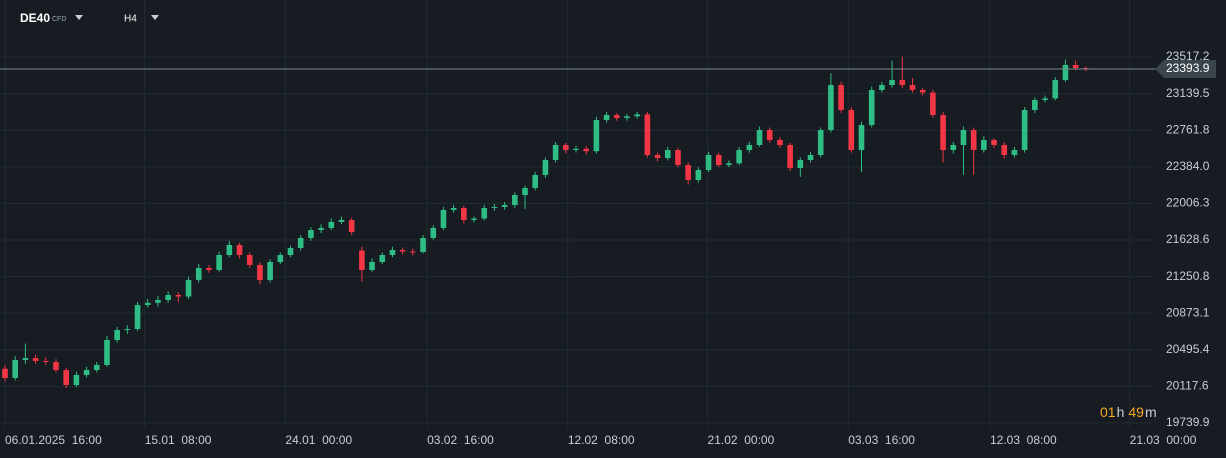  What do you see at coordinates (130, 19) in the screenshot?
I see `timeframe: H4` at bounding box center [130, 19].